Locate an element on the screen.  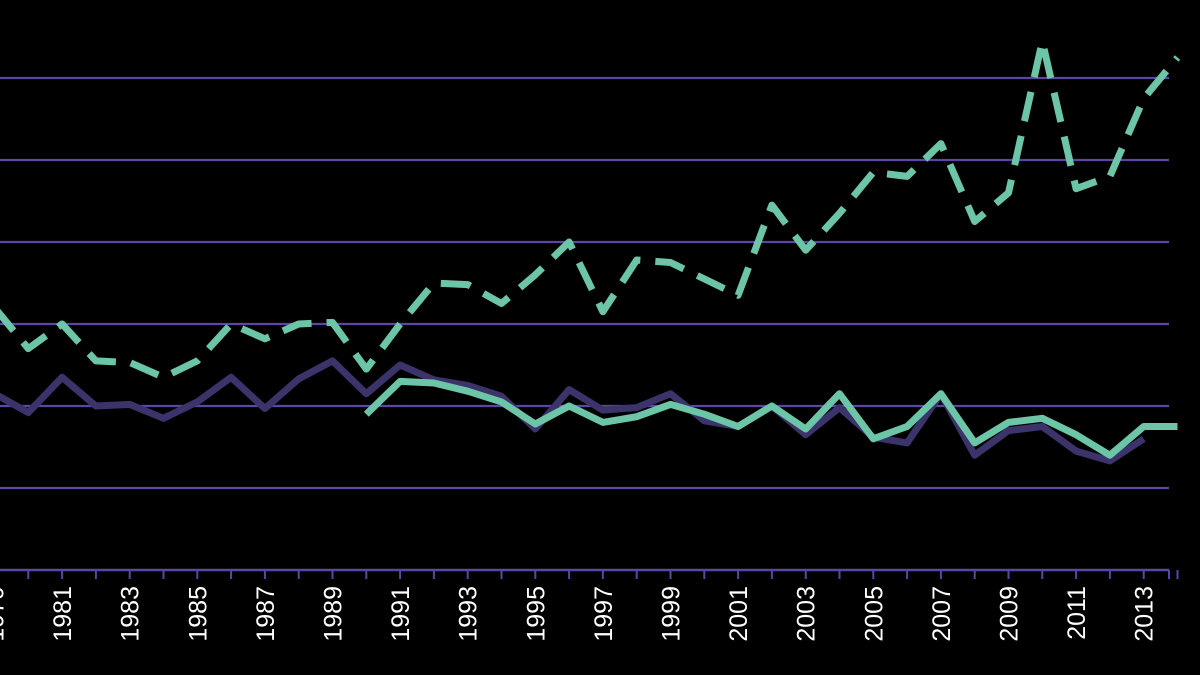
x-tick-label: 1995 is located at coordinates (536, 614).